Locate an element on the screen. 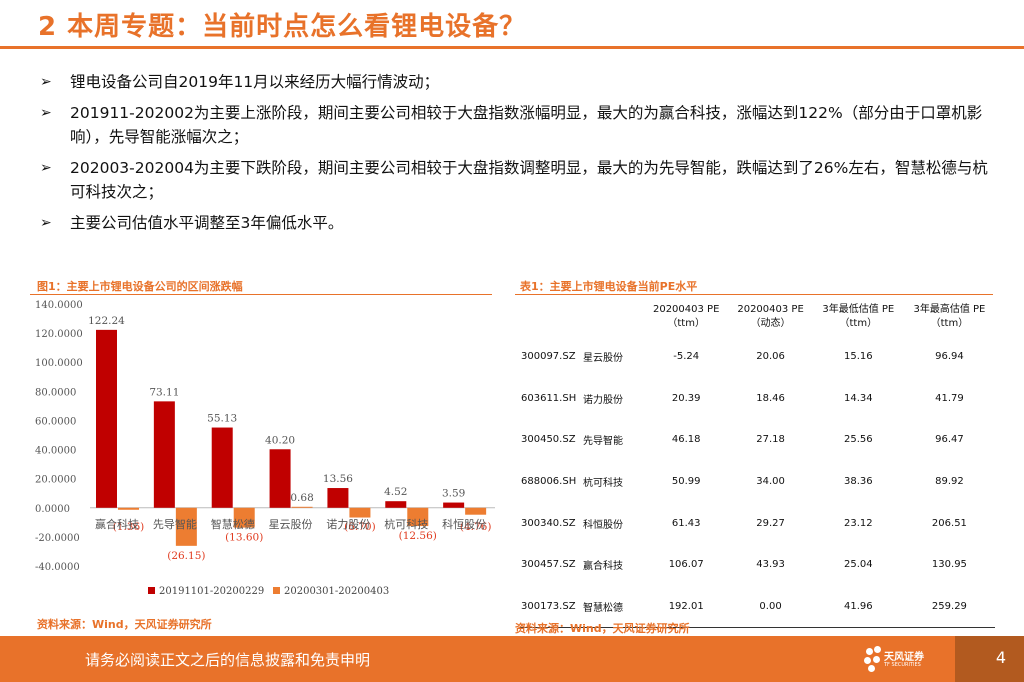  figure-source: 资料来源：Wind，天风证券研究所 is located at coordinates (124, 624).